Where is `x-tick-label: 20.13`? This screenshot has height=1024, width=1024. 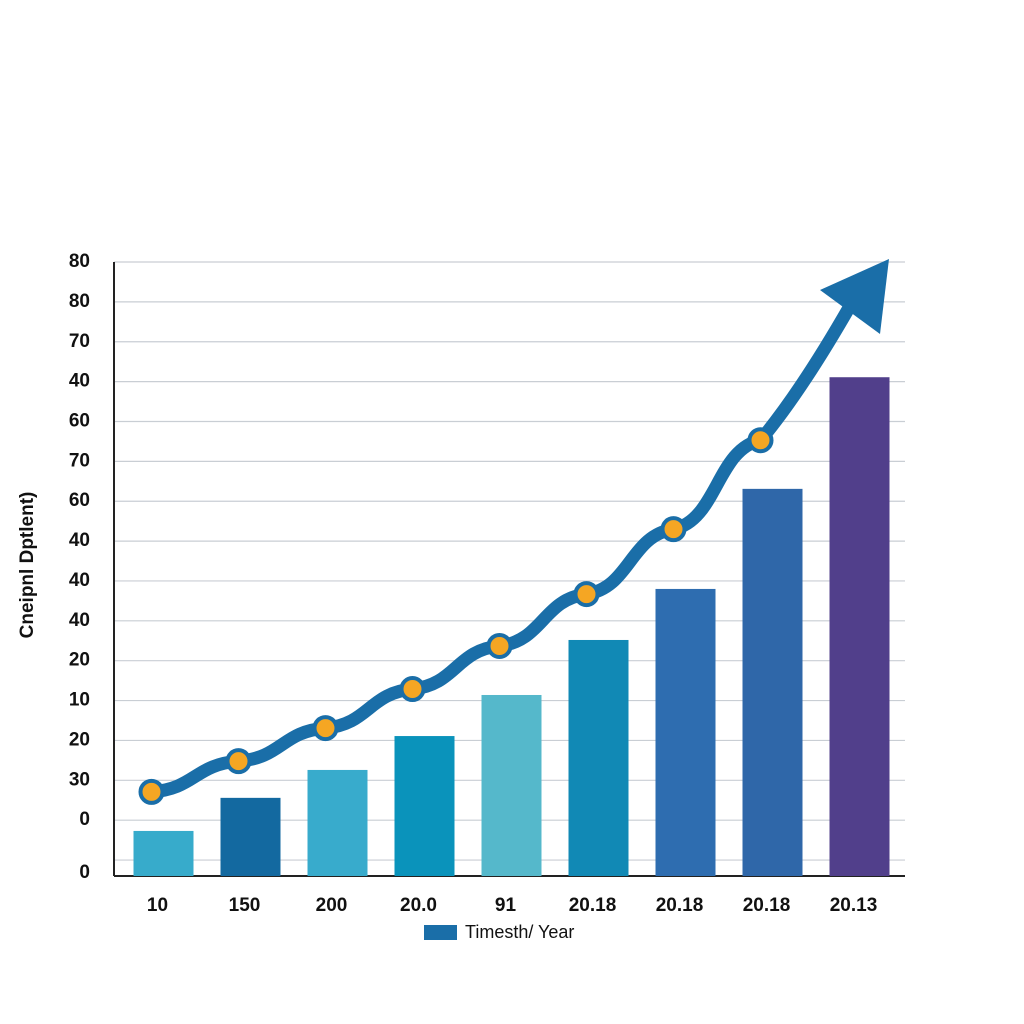 x-tick-label: 20.13 is located at coordinates (854, 905).